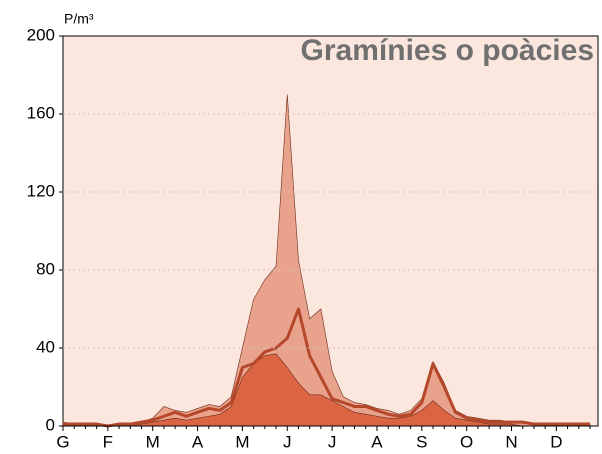 This screenshot has width=602, height=454. Describe the element at coordinates (511, 441) in the screenshot. I see `x-tick-label: N` at that location.